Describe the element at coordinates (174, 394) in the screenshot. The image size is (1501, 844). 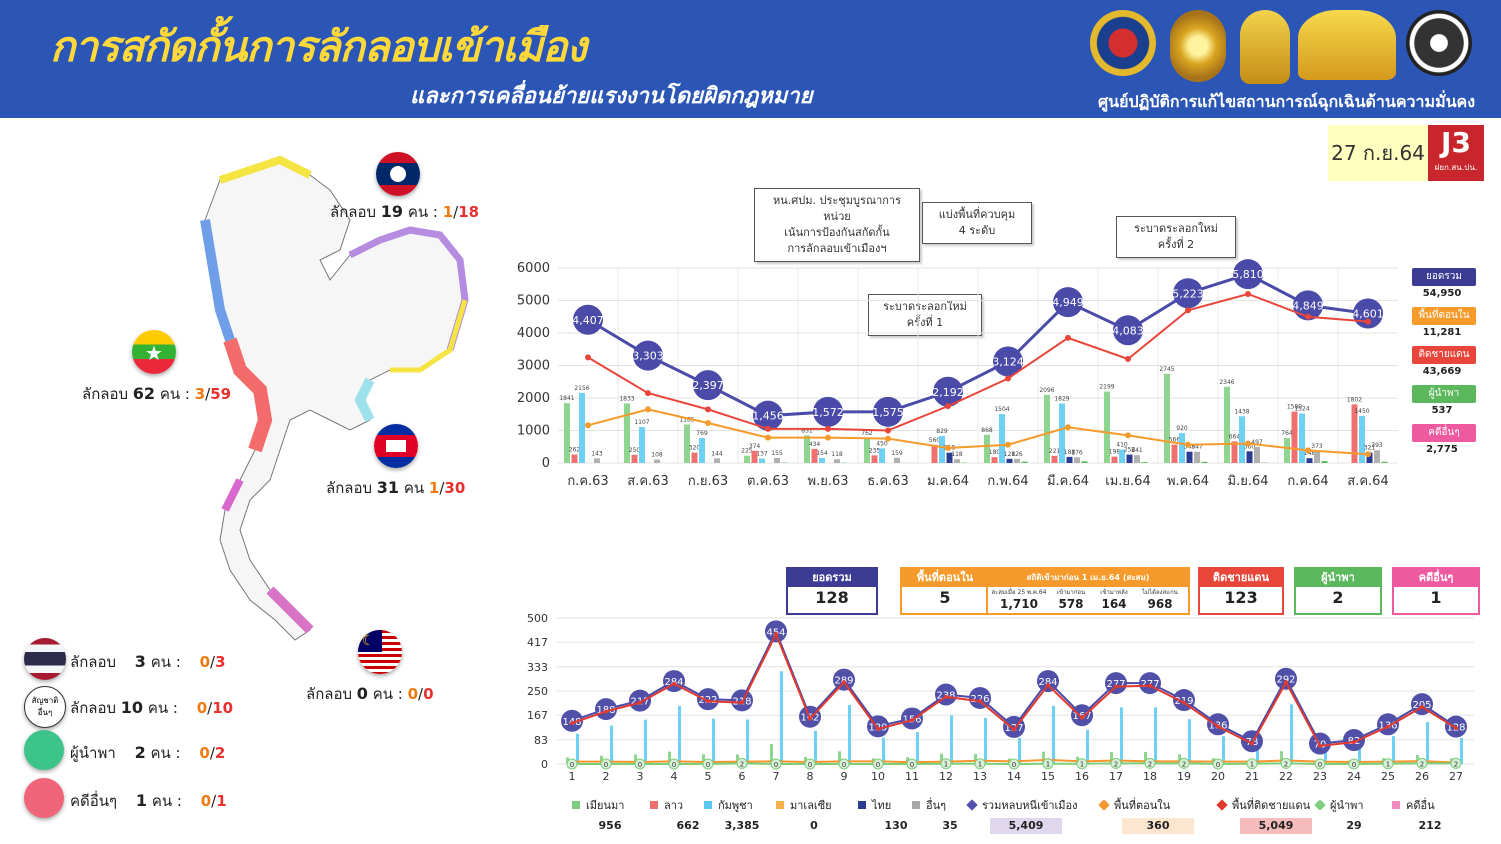
I see `myanmar-unit: คน :` at that location.